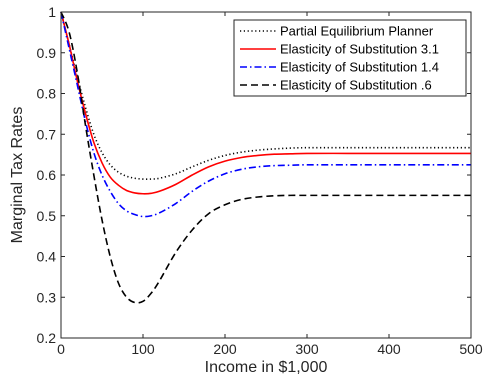  What do you see at coordinates (47, 216) in the screenshot?
I see `y-tick-label: 0.5` at bounding box center [47, 216].